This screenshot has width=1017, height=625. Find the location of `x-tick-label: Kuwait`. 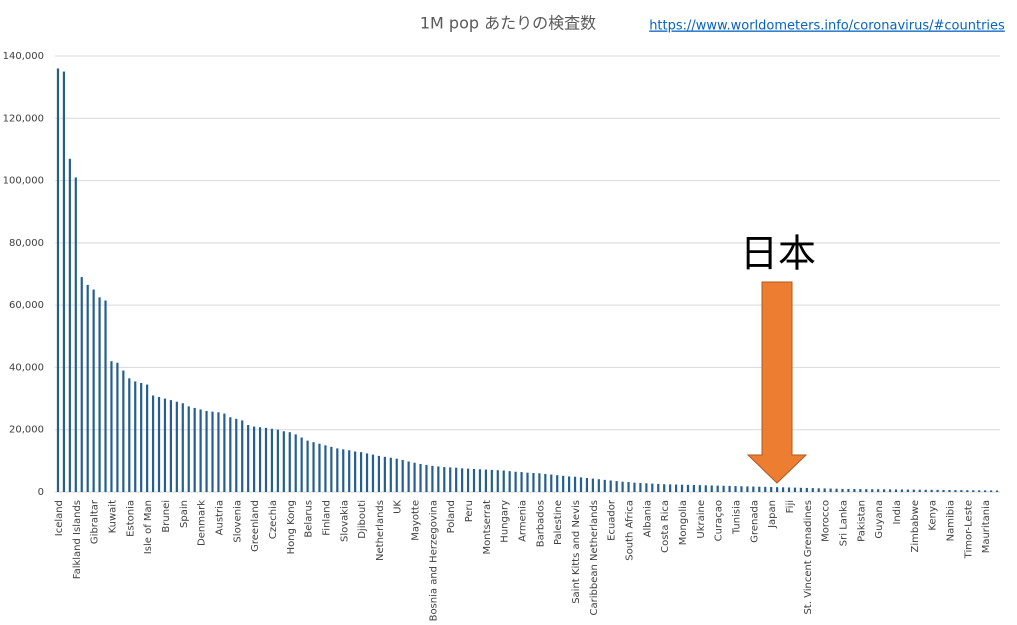

x-tick-label: Kuwait is located at coordinates (112, 516).